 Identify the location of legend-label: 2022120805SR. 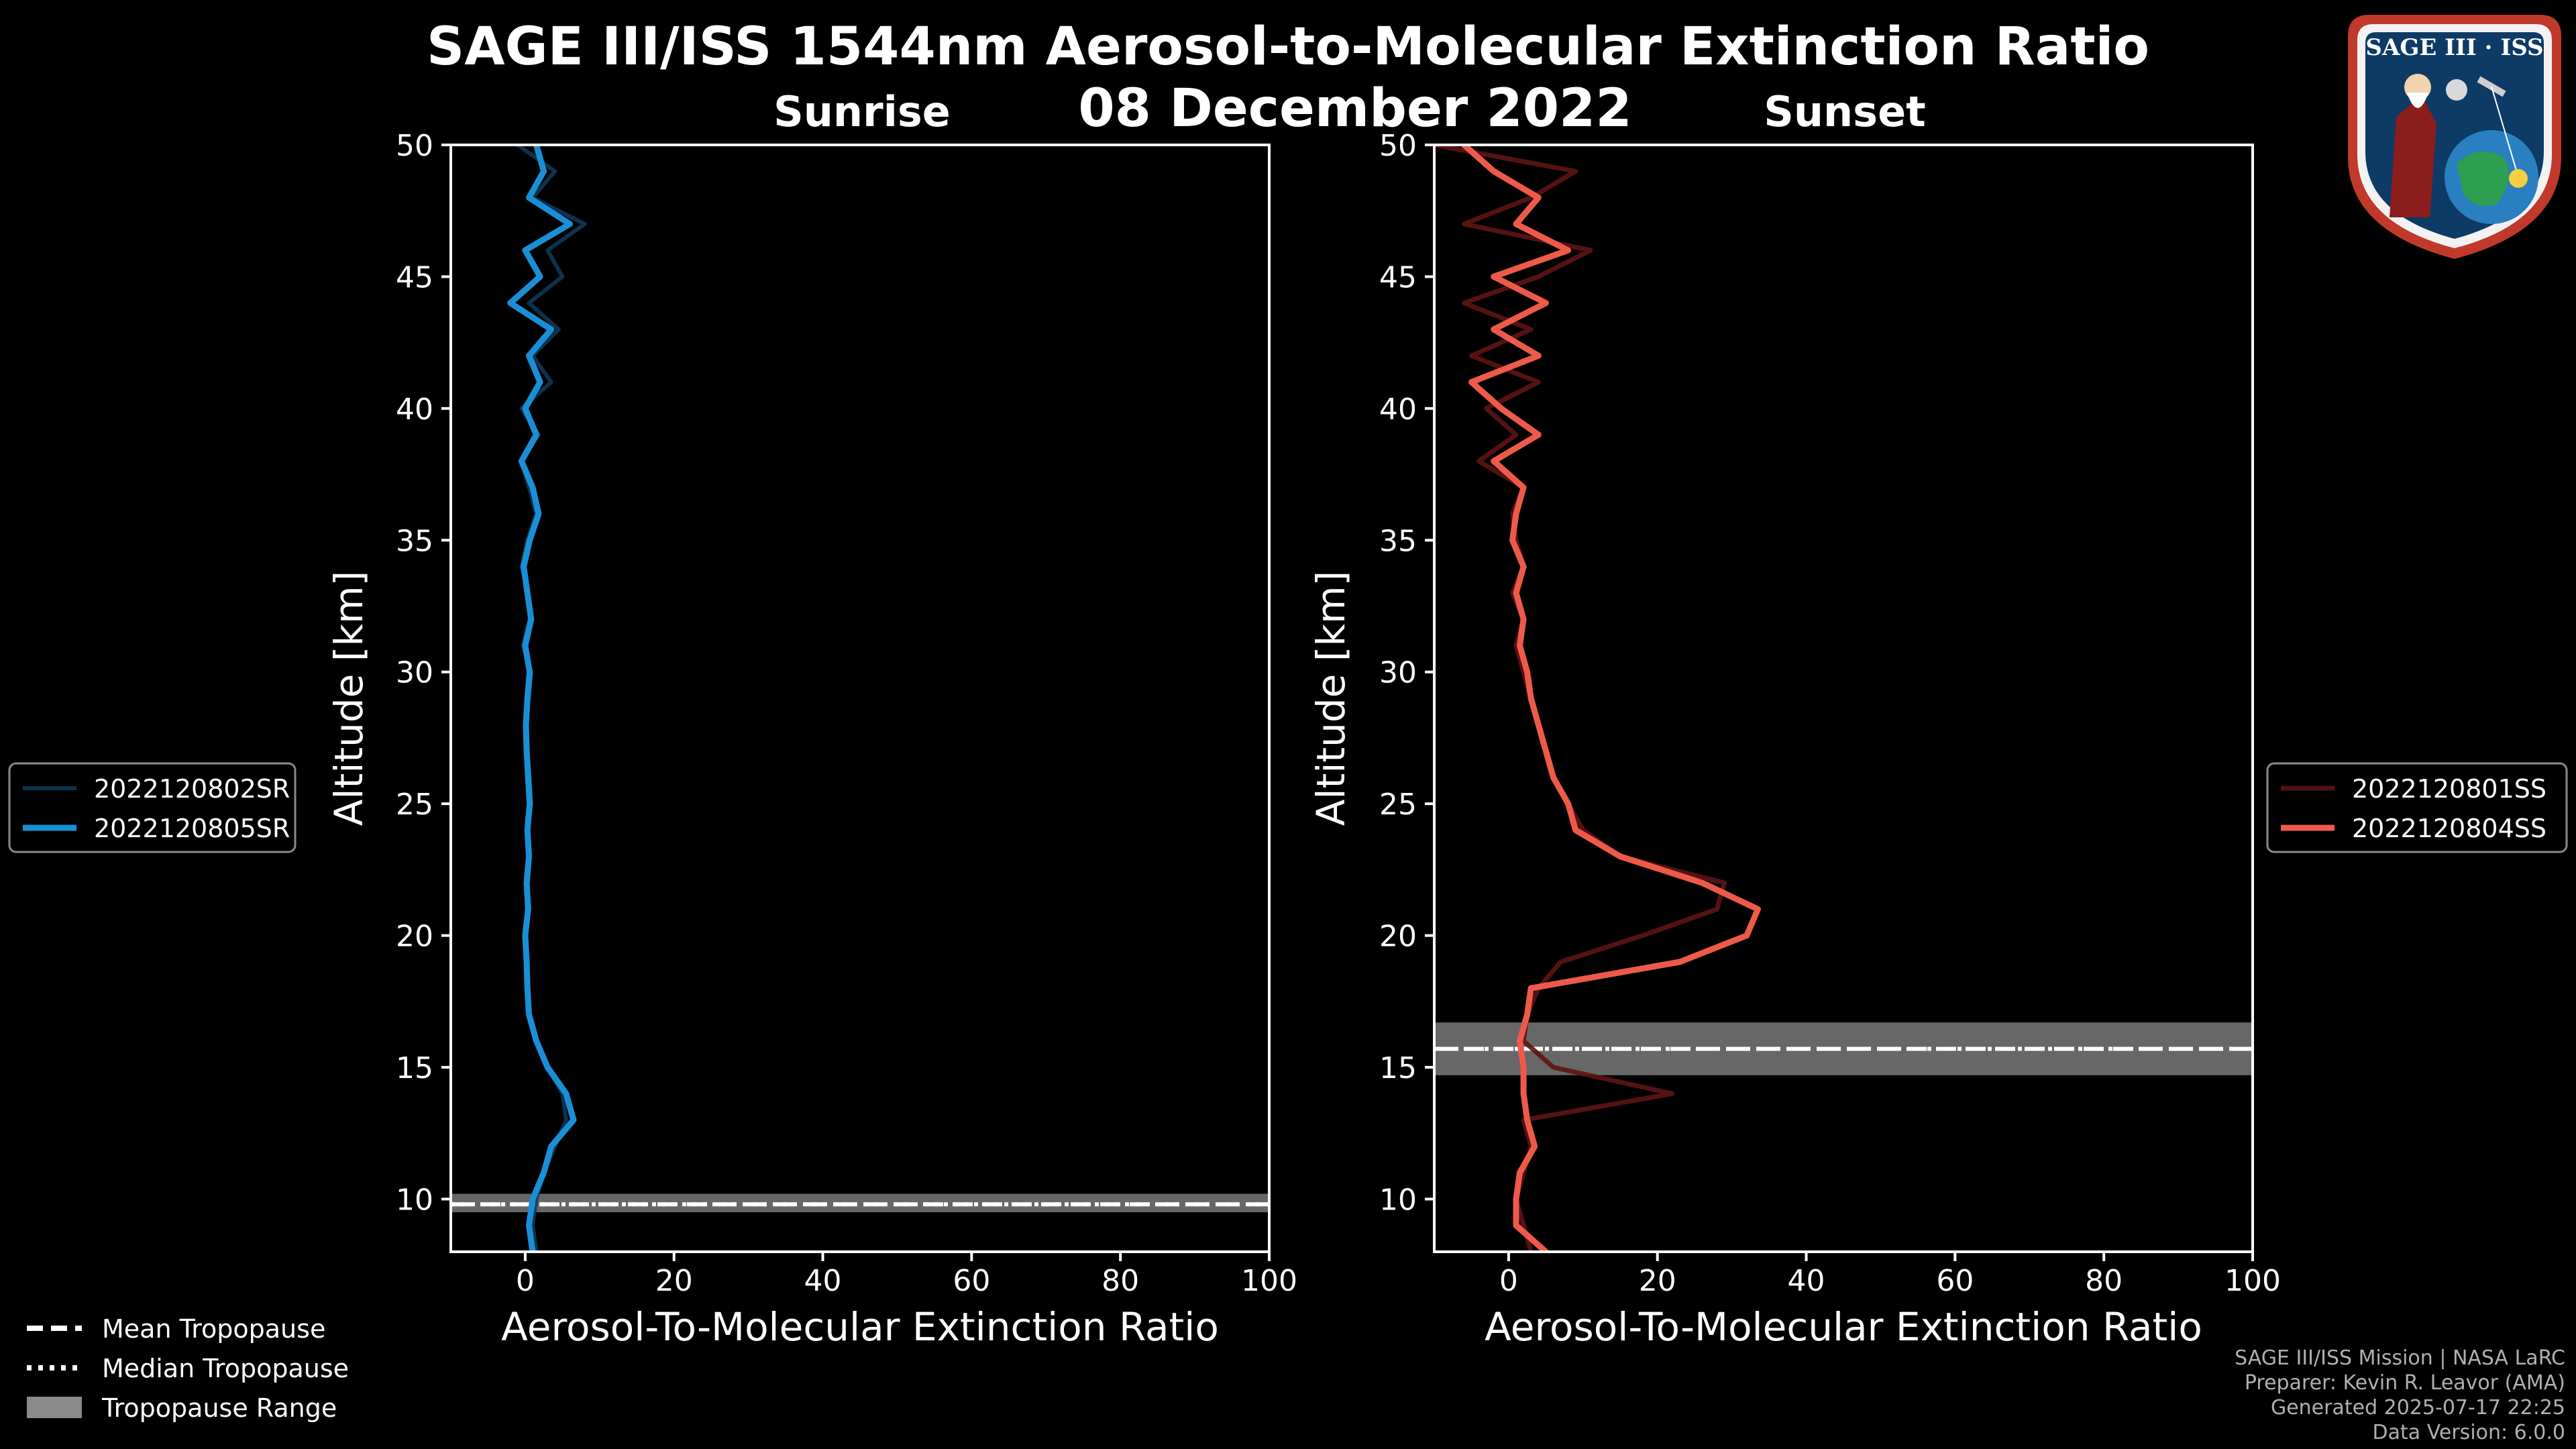
(192, 828).